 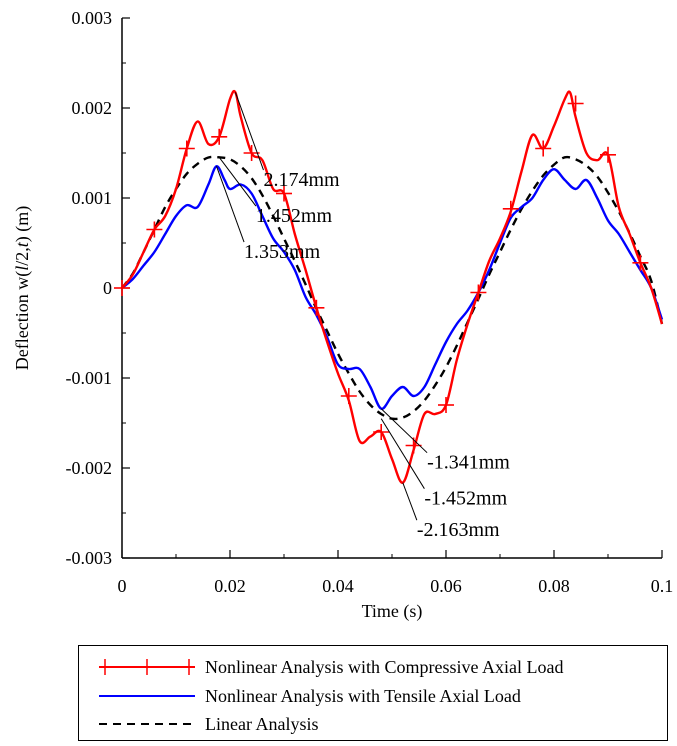 I want to click on x-tick-label: 0.1, so click(x=662, y=586).